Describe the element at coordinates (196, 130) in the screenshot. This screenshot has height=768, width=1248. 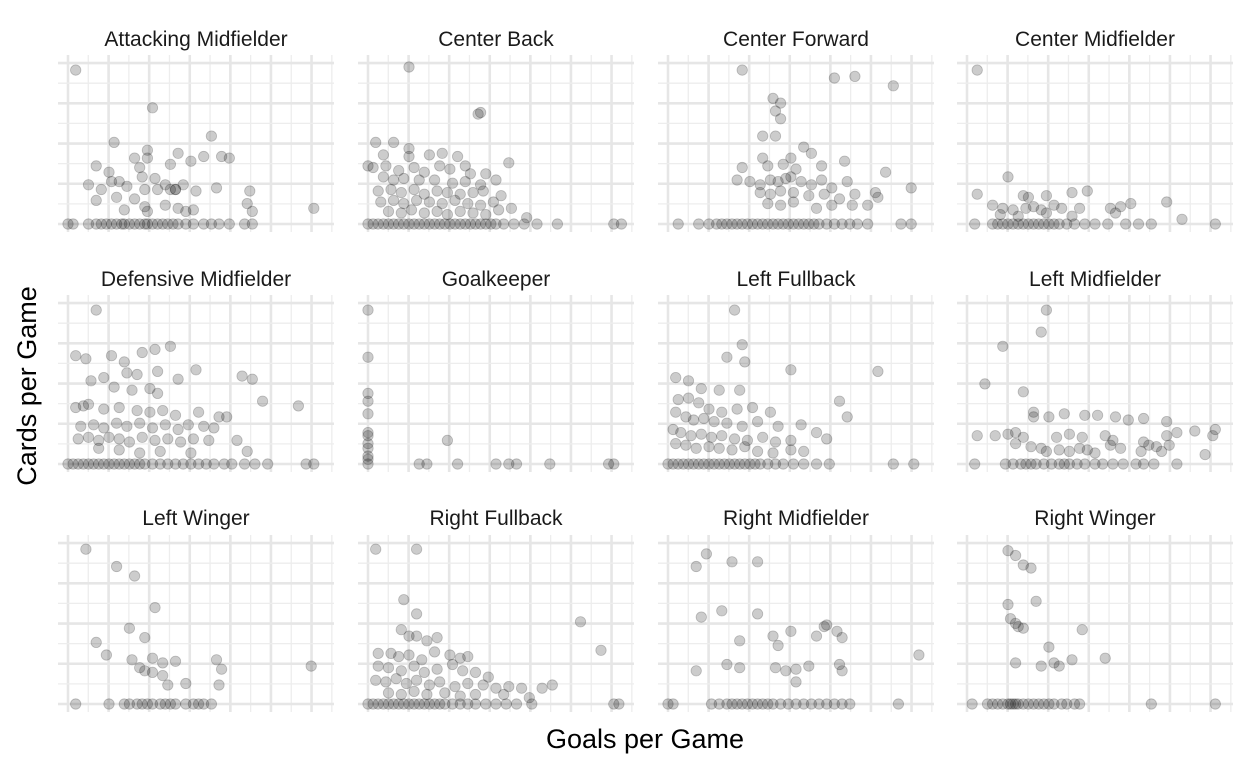
I see `facet-panel: Attacking Midfielder` at that location.